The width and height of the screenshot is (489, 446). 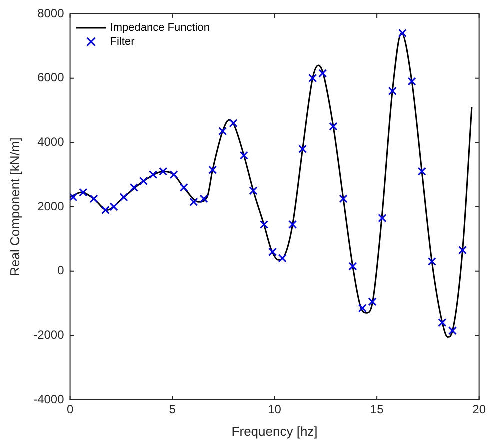 What do you see at coordinates (14, 207) in the screenshot?
I see `y-axis-title: Real Component [kN/m]` at bounding box center [14, 207].